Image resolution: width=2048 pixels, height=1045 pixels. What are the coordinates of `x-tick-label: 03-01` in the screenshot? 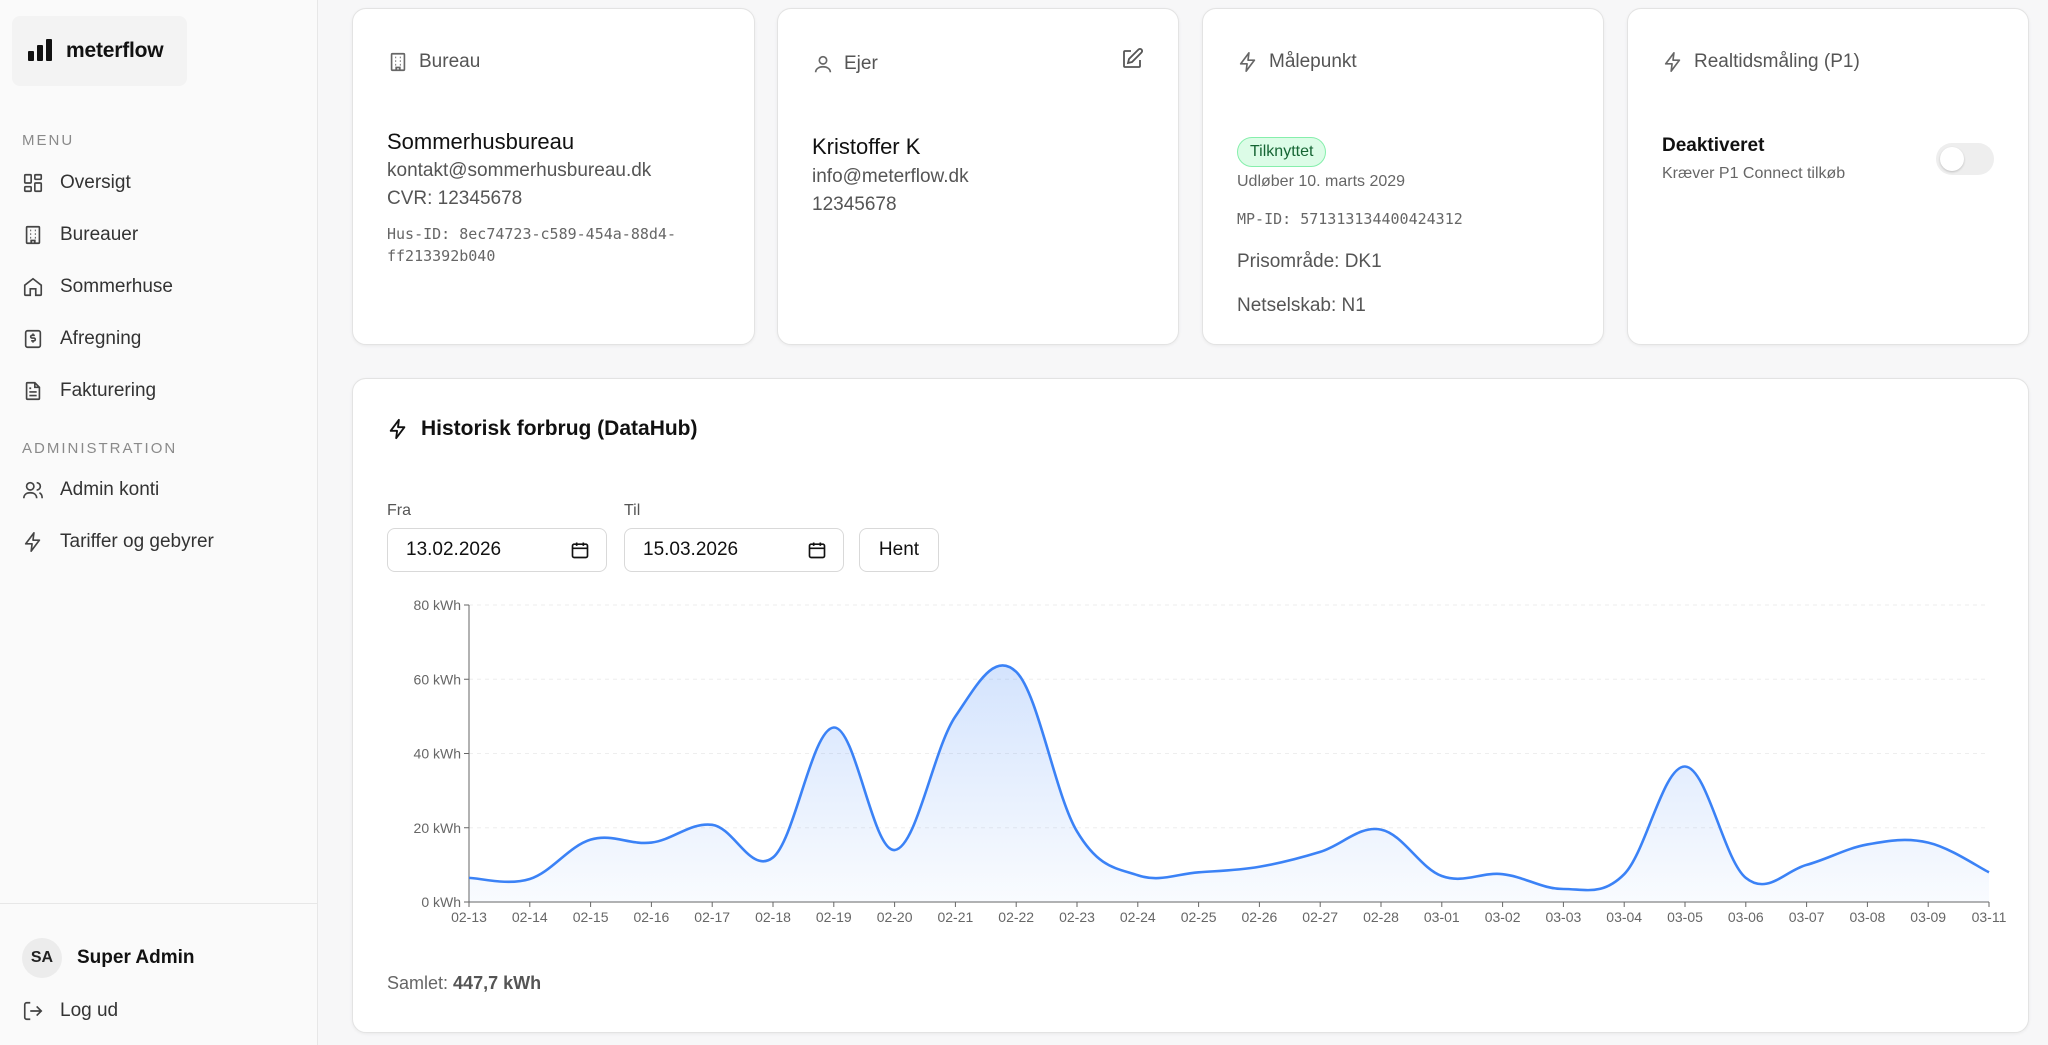 It's located at (1442, 917).